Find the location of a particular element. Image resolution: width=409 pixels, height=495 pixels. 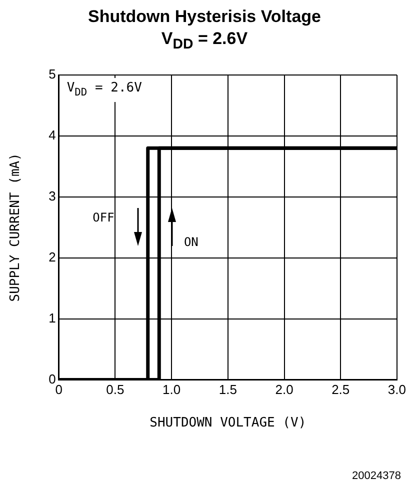

x-tick-label: 1.5 is located at coordinates (227, 390).